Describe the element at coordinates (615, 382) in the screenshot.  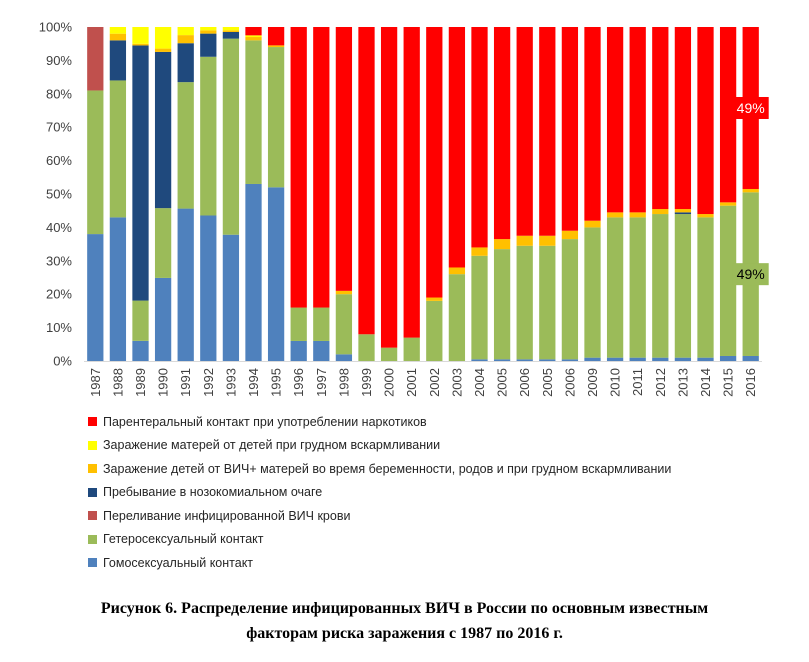
I see `x-tick-label: 2010` at that location.